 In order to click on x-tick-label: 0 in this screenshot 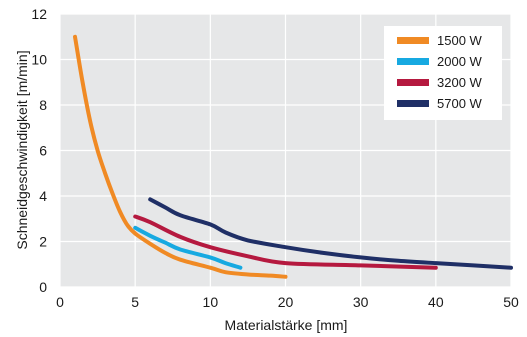, I will do `click(60, 302)`.